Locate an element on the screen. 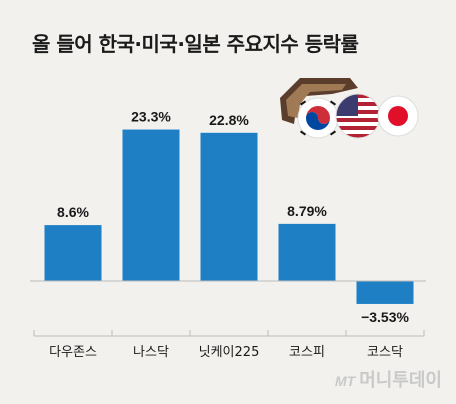 The width and height of the screenshot is (456, 404). watermark: MT 머니투데이 is located at coordinates (388, 379).